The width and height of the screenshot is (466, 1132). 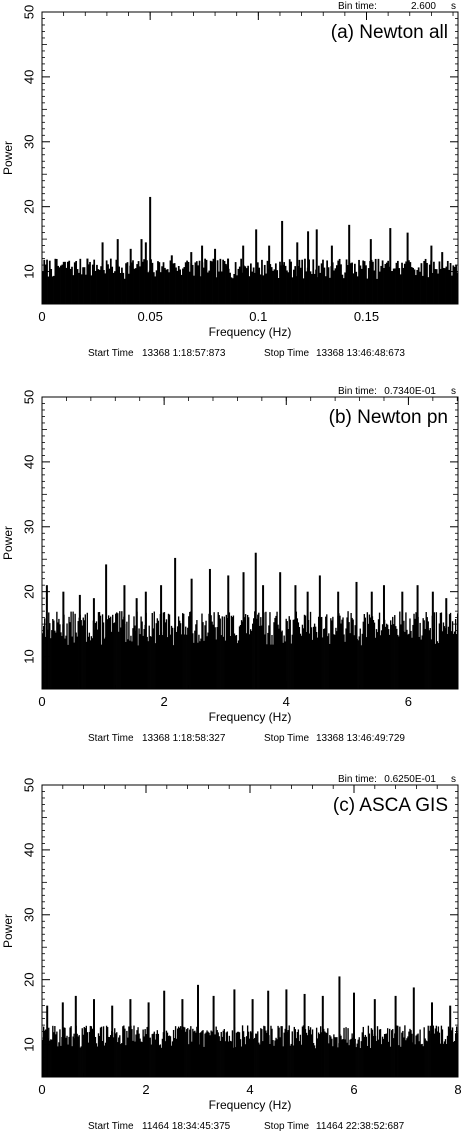 I want to click on peak-bar, so click(x=316, y=266).